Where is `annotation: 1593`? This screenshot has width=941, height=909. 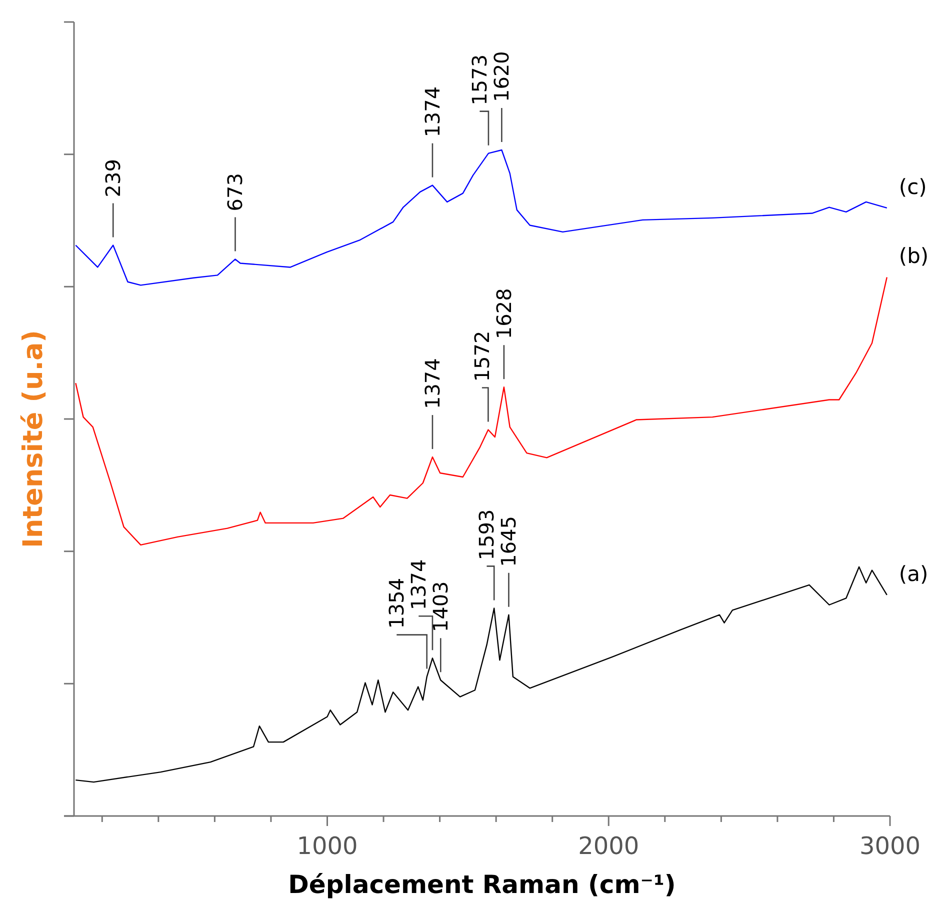 annotation: 1593 is located at coordinates (486, 534).